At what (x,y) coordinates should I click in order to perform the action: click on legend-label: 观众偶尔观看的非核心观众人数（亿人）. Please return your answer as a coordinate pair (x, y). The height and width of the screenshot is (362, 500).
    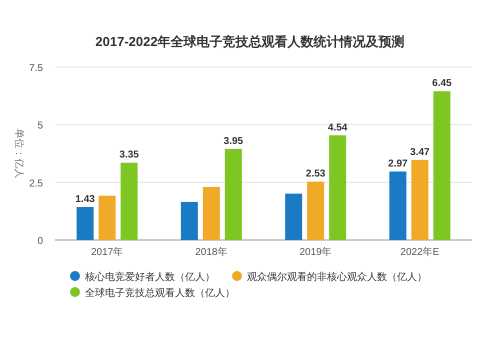
    Looking at the image, I should click on (337, 277).